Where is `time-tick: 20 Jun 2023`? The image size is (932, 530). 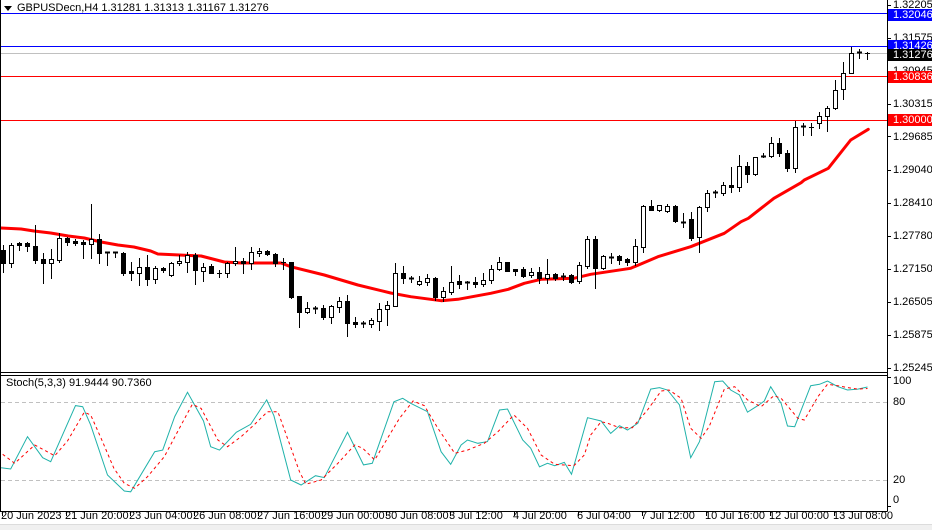 time-tick: 20 Jun 2023 is located at coordinates (31, 516).